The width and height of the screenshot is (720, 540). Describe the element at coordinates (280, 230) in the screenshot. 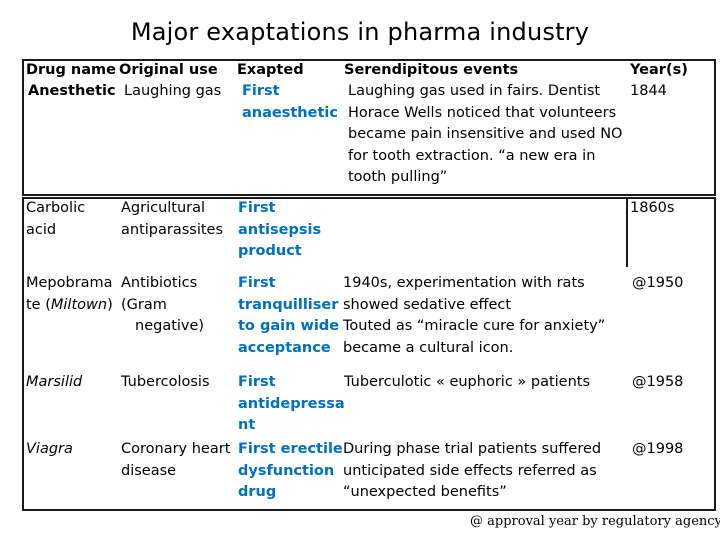

I see `table-row-carbolic-exapted: First antisepsis product` at that location.